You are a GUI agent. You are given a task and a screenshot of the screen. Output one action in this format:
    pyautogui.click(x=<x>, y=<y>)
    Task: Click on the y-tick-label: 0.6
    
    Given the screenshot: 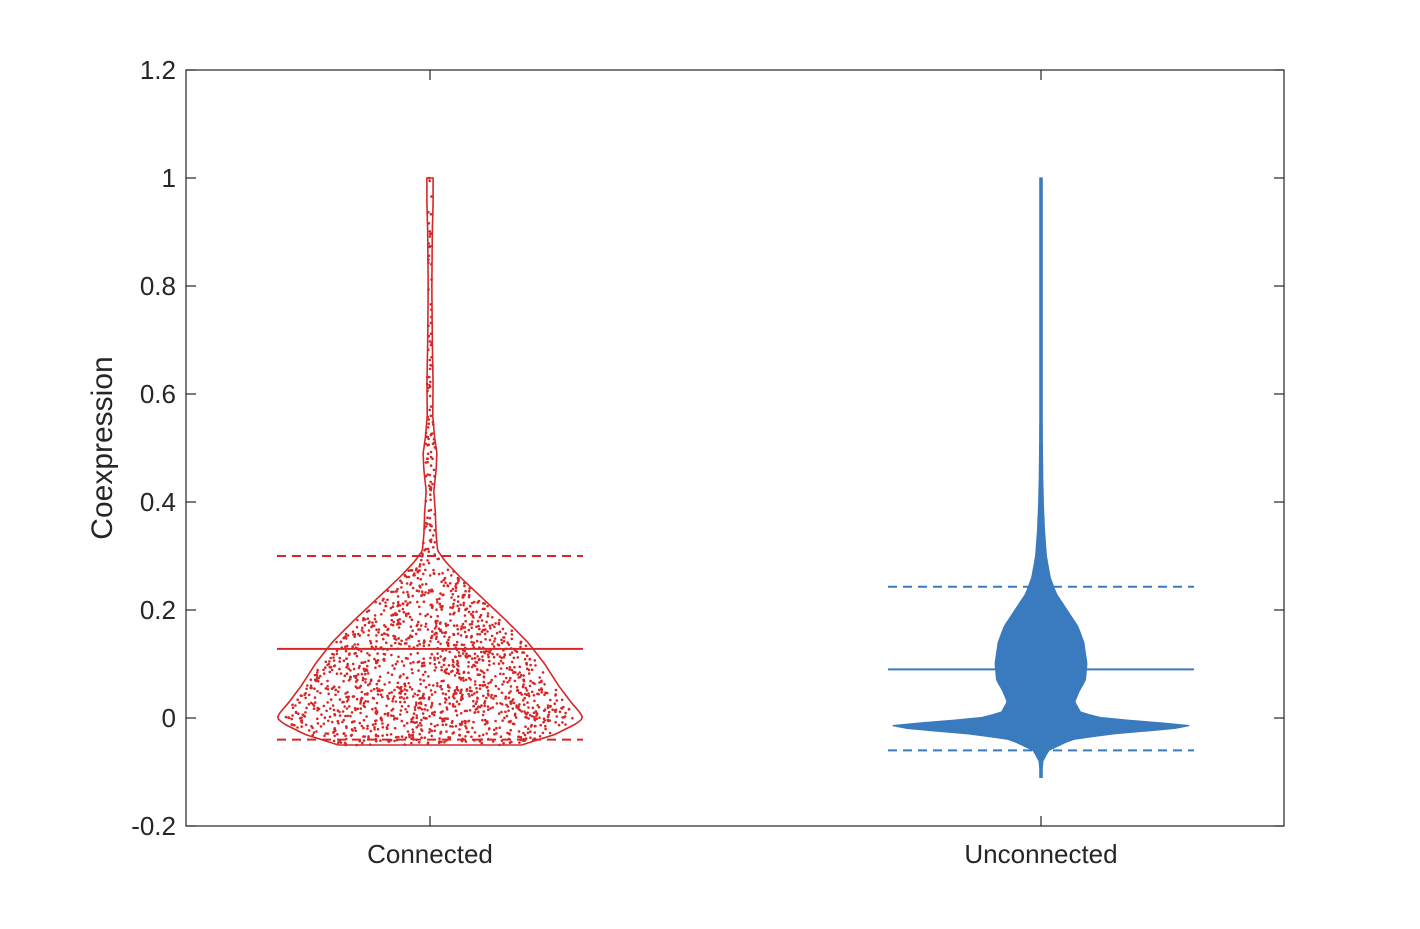 What is the action you would take?
    pyautogui.click(x=158, y=394)
    